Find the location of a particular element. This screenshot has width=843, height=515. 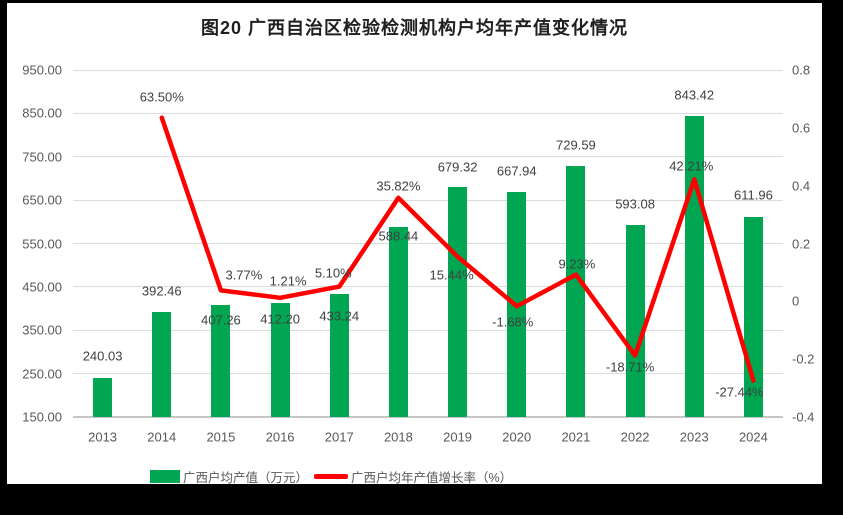

y-tick-label-right: -0.4 is located at coordinates (803, 417).